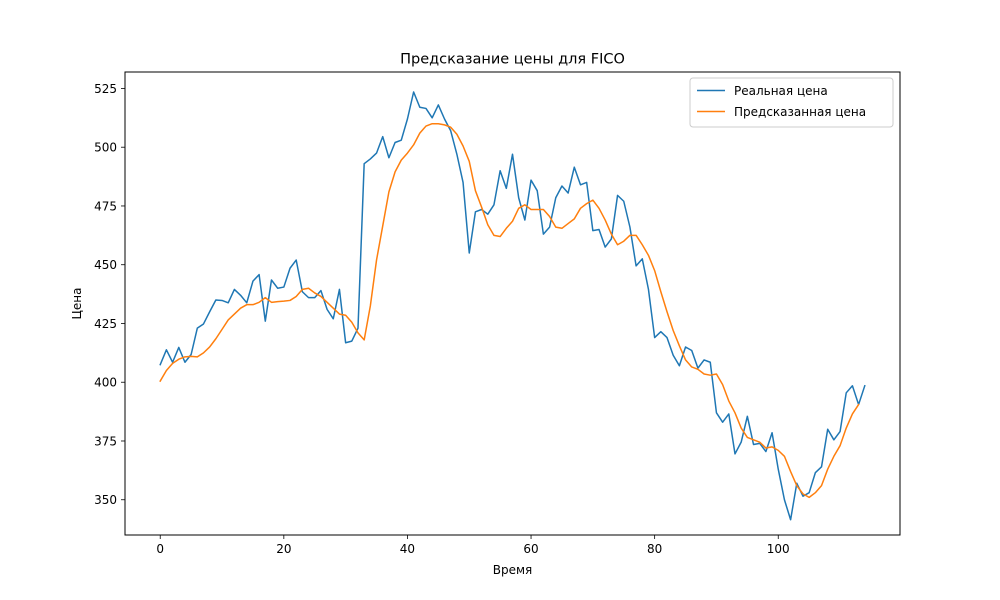 This screenshot has width=1000, height=600. Describe the element at coordinates (109, 294) in the screenshot. I see `y-axis: 350 375 400 425 450 475 500 525` at that location.